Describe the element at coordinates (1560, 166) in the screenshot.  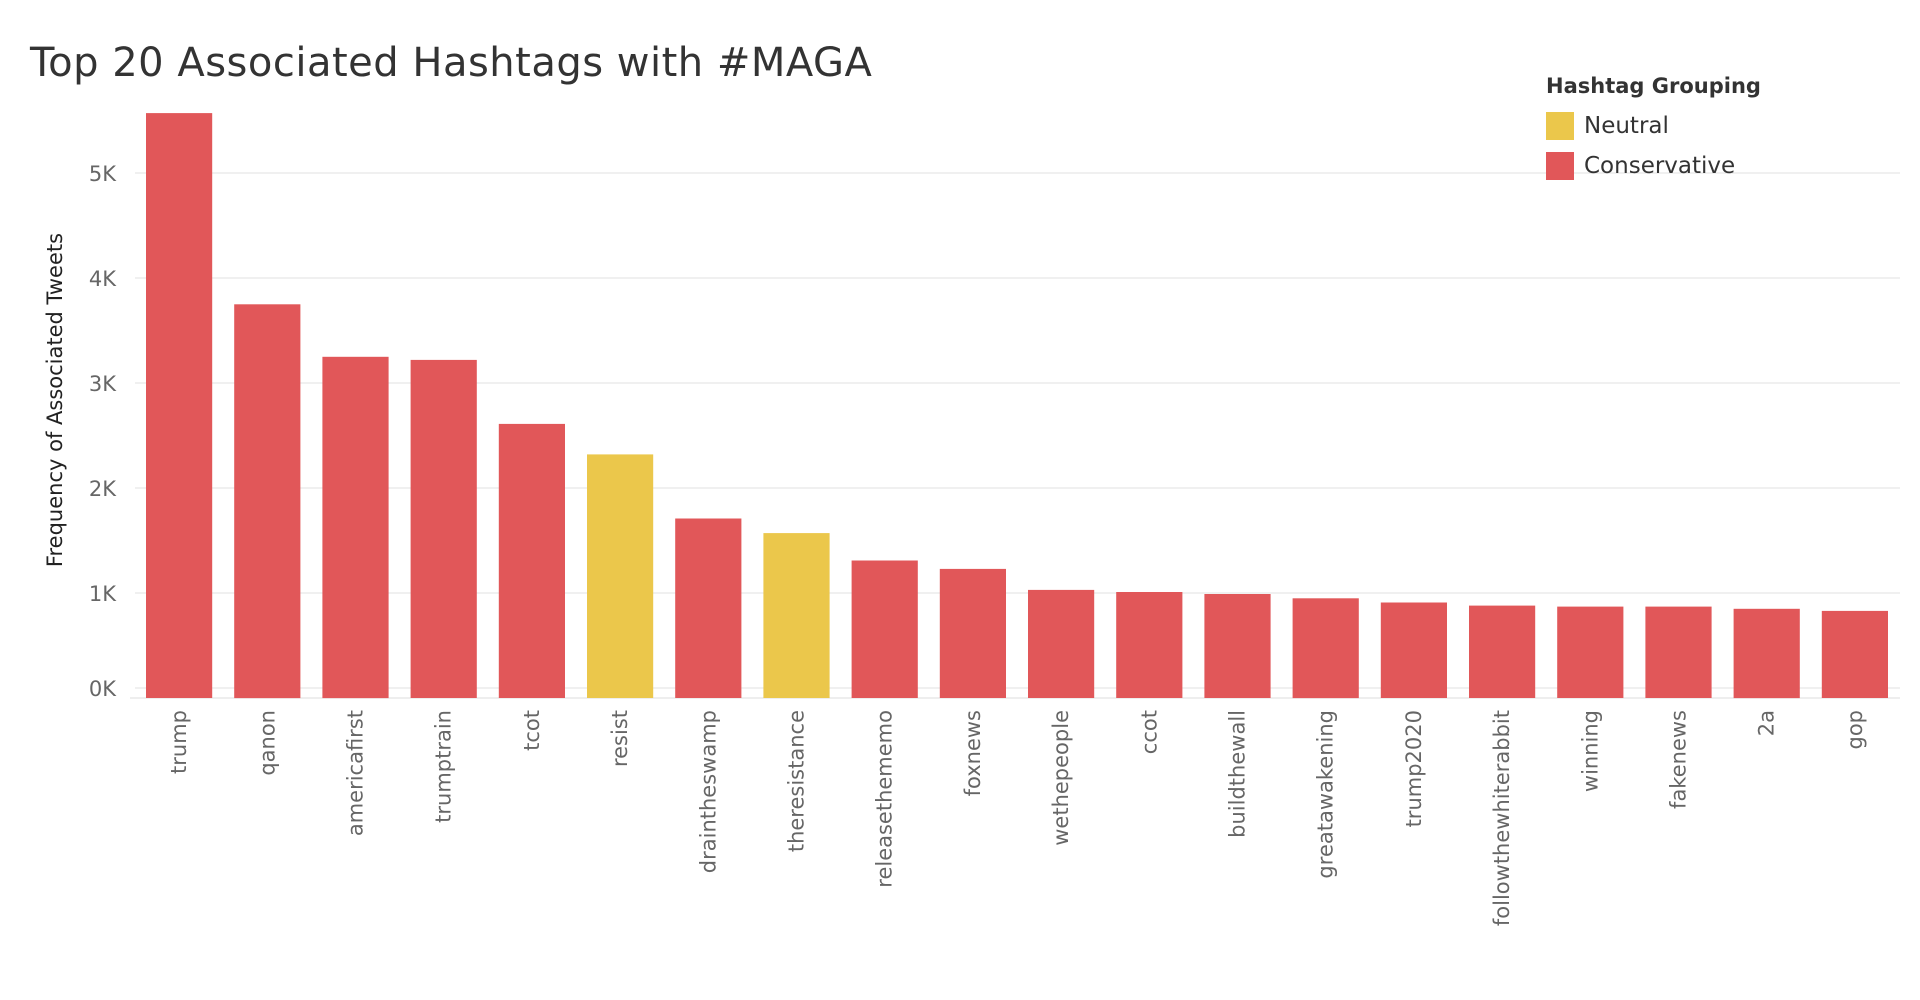
I see `legend-swatch-conservative` at that location.